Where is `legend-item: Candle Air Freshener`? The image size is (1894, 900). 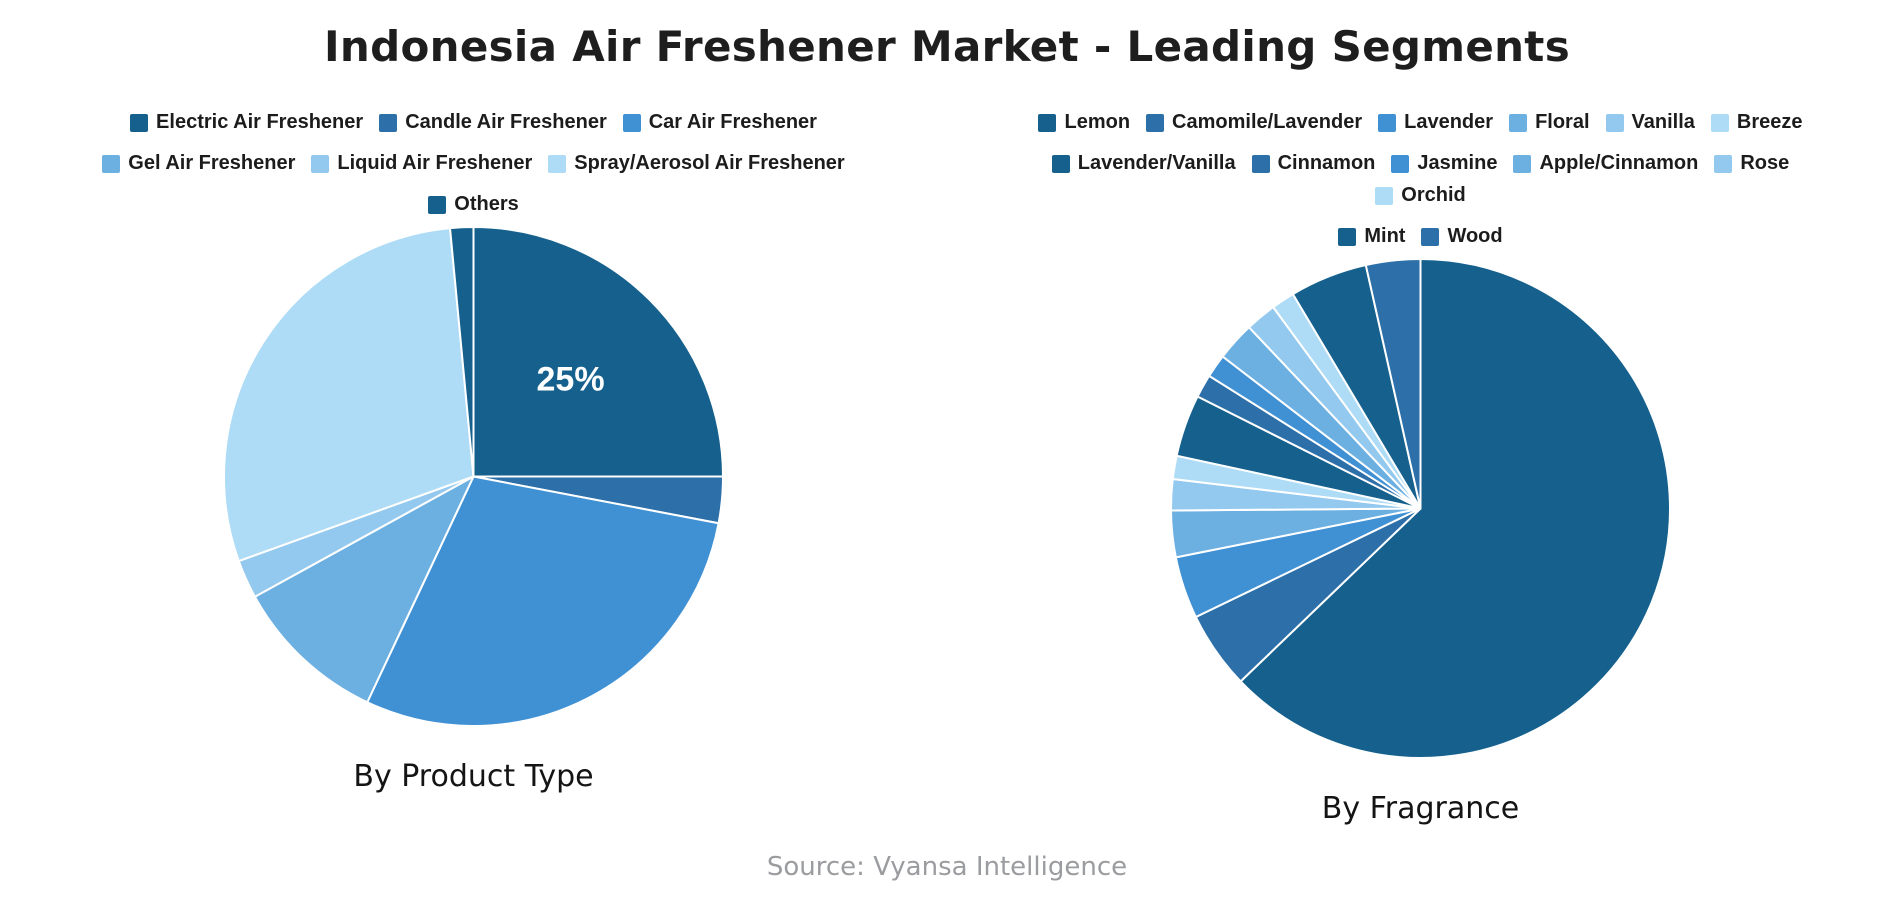
legend-item: Candle Air Freshener is located at coordinates (493, 122).